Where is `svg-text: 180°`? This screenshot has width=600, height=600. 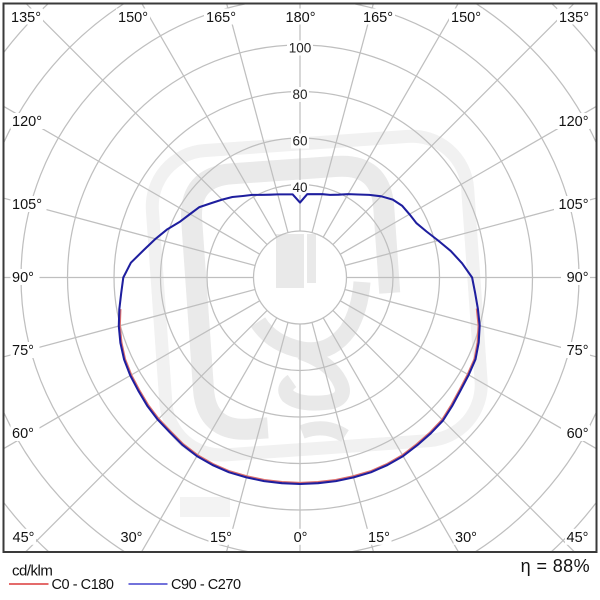 svg-text: 180° is located at coordinates (301, 18).